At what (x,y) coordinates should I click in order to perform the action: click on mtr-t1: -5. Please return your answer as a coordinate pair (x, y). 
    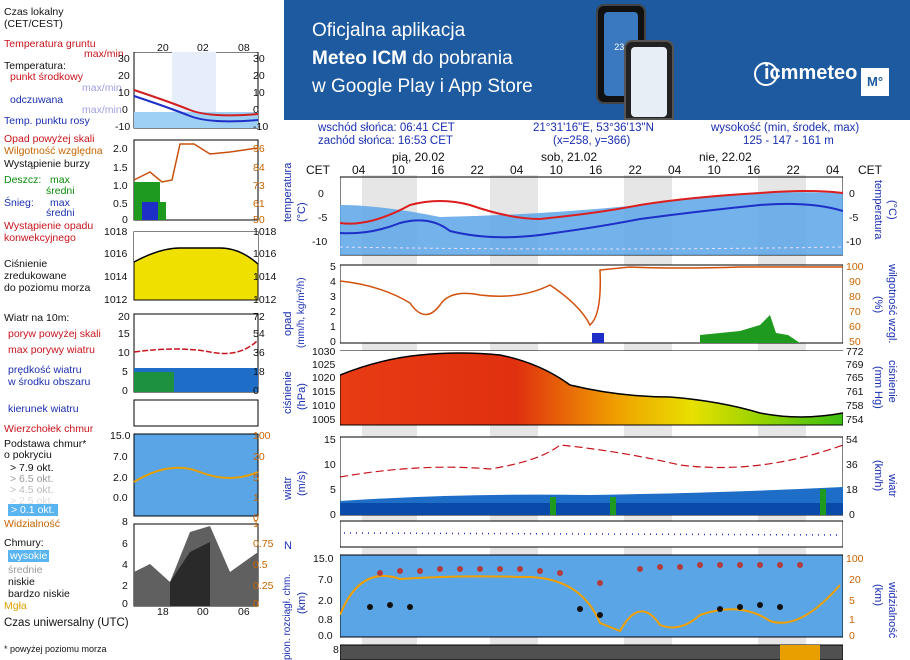
    Looking at the image, I should click on (854, 218).